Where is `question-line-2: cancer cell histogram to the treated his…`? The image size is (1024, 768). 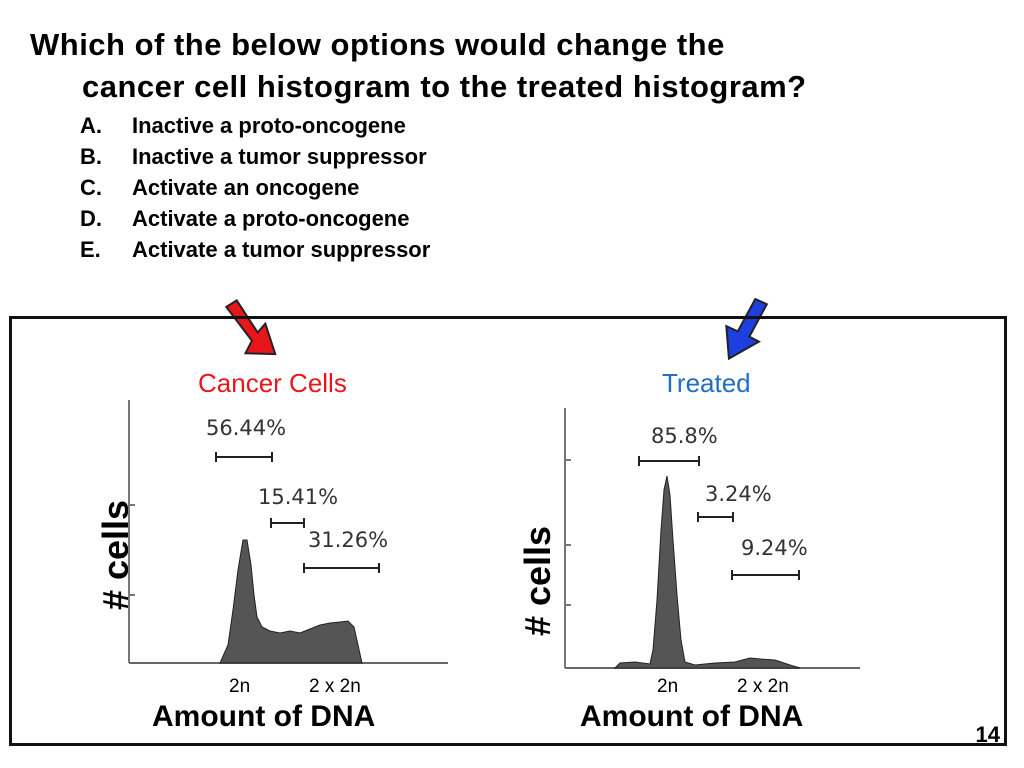 question-line-2: cancer cell histogram to the treated his… is located at coordinates (444, 86).